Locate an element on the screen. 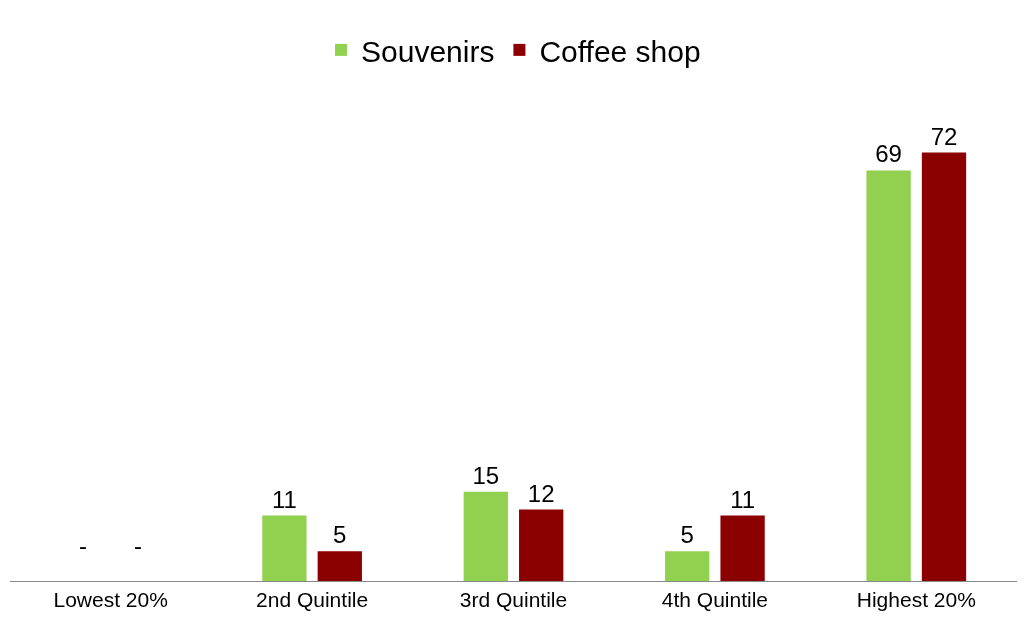  x-tick-label: 2nd Quintile is located at coordinates (312, 600).